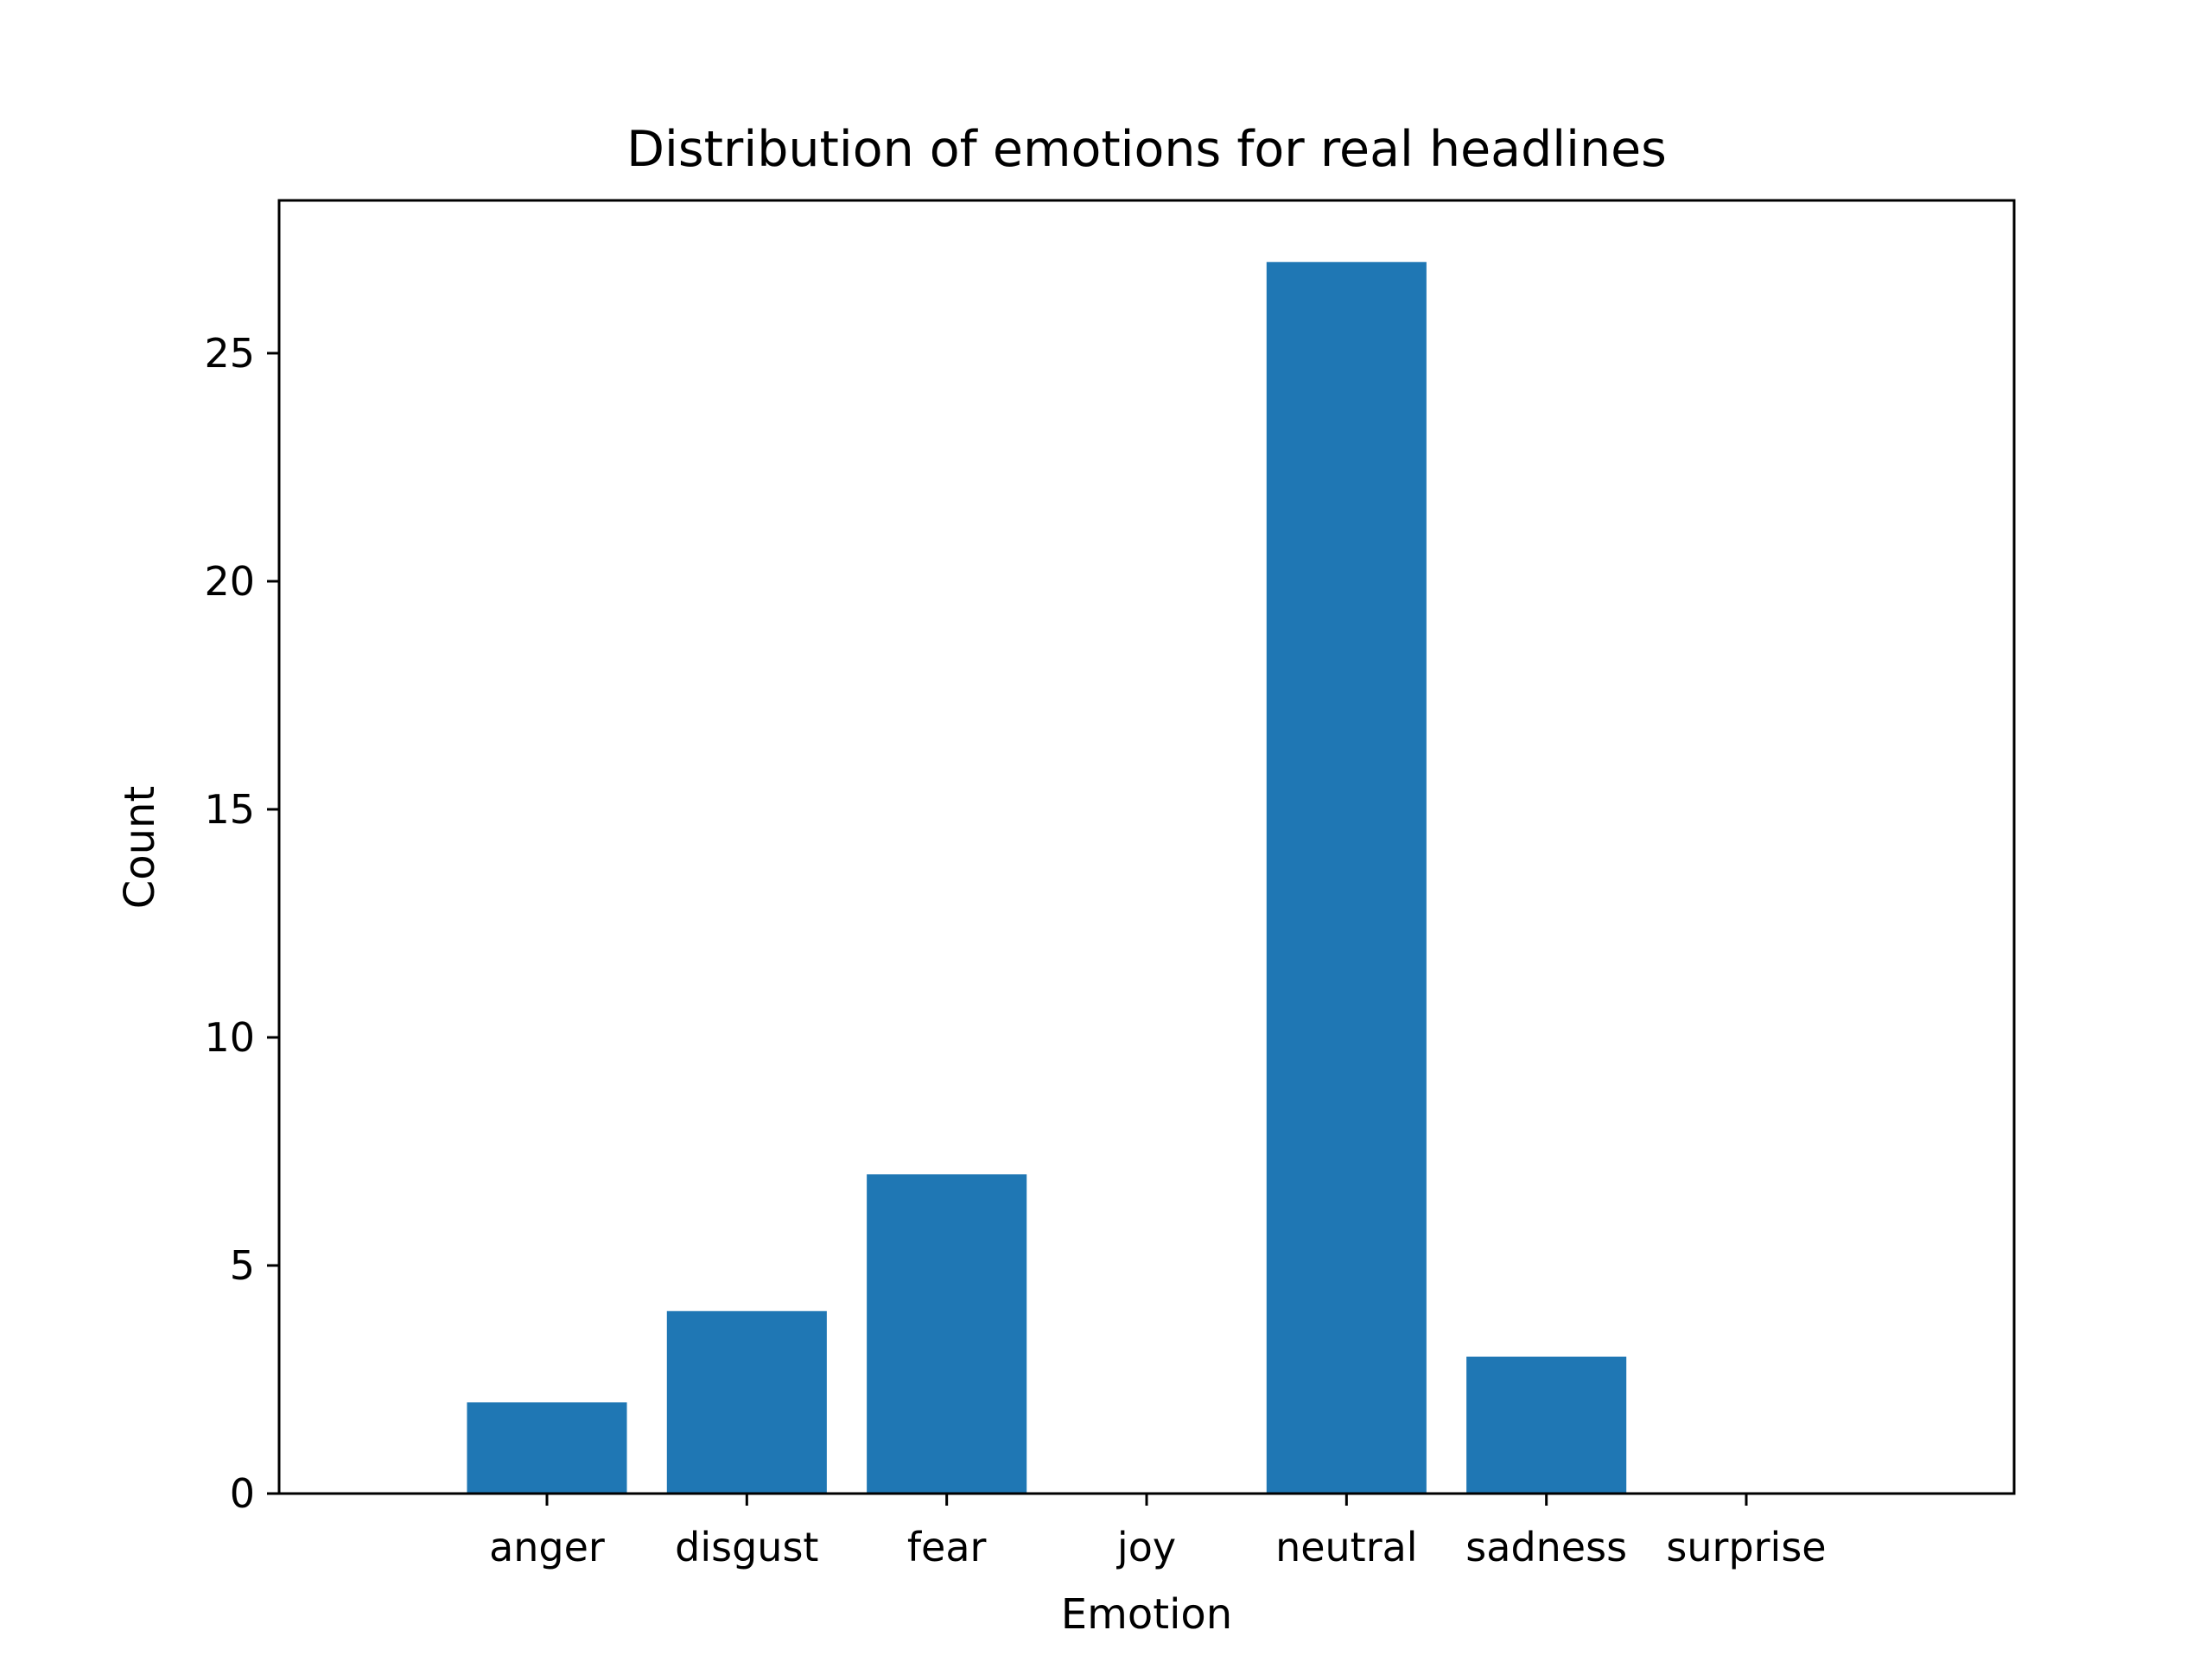 The height and width of the screenshot is (1662, 2212). Describe the element at coordinates (1746, 1547) in the screenshot. I see `x-tick-label: surprise` at that location.